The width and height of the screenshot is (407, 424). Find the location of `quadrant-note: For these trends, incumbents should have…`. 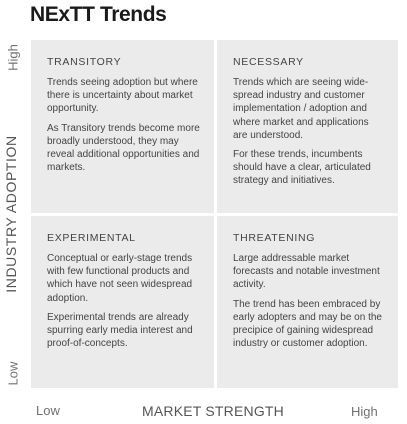

quadrant-note: For these trends, incumbents should have… is located at coordinates (302, 168).